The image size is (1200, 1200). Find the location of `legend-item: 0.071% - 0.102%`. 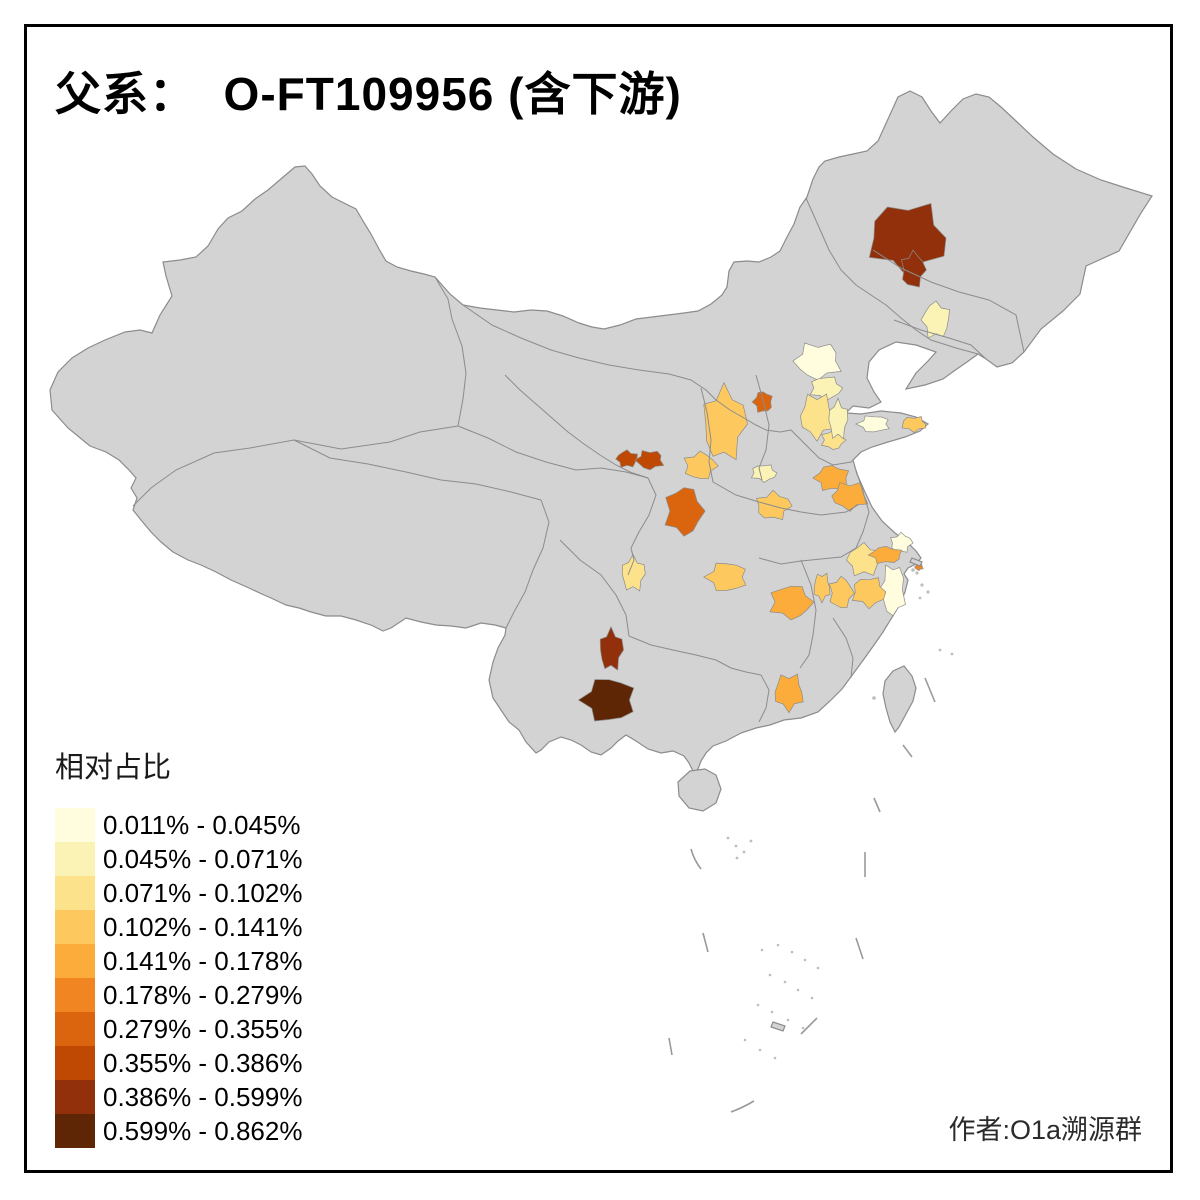

legend-item: 0.071% - 0.102% is located at coordinates (178, 893).